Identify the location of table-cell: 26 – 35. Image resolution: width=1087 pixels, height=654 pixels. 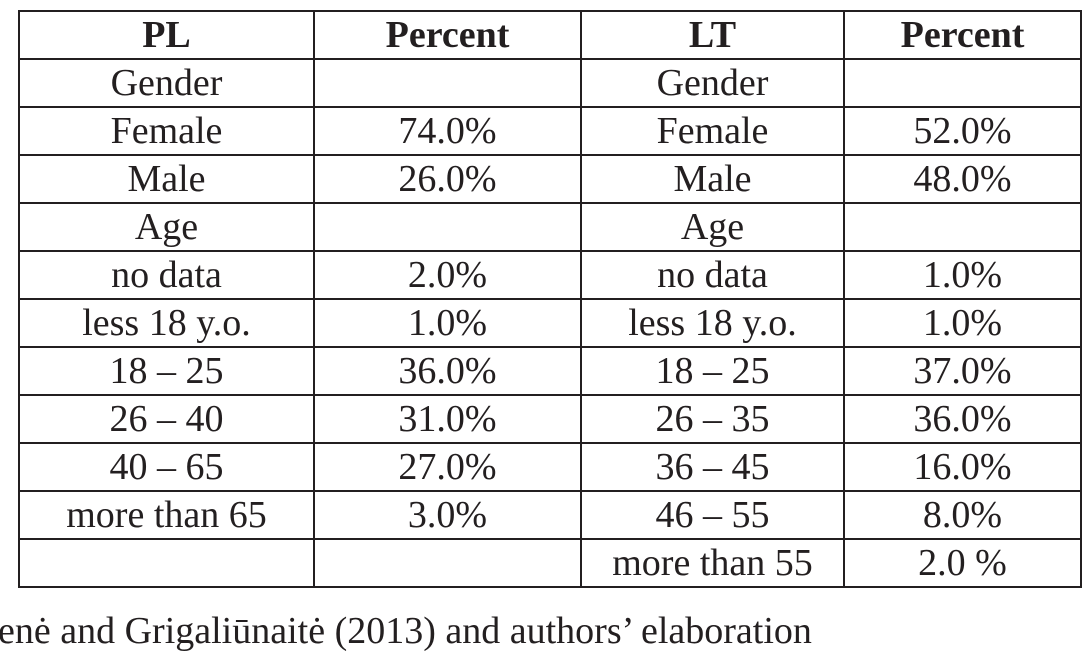
(712, 419).